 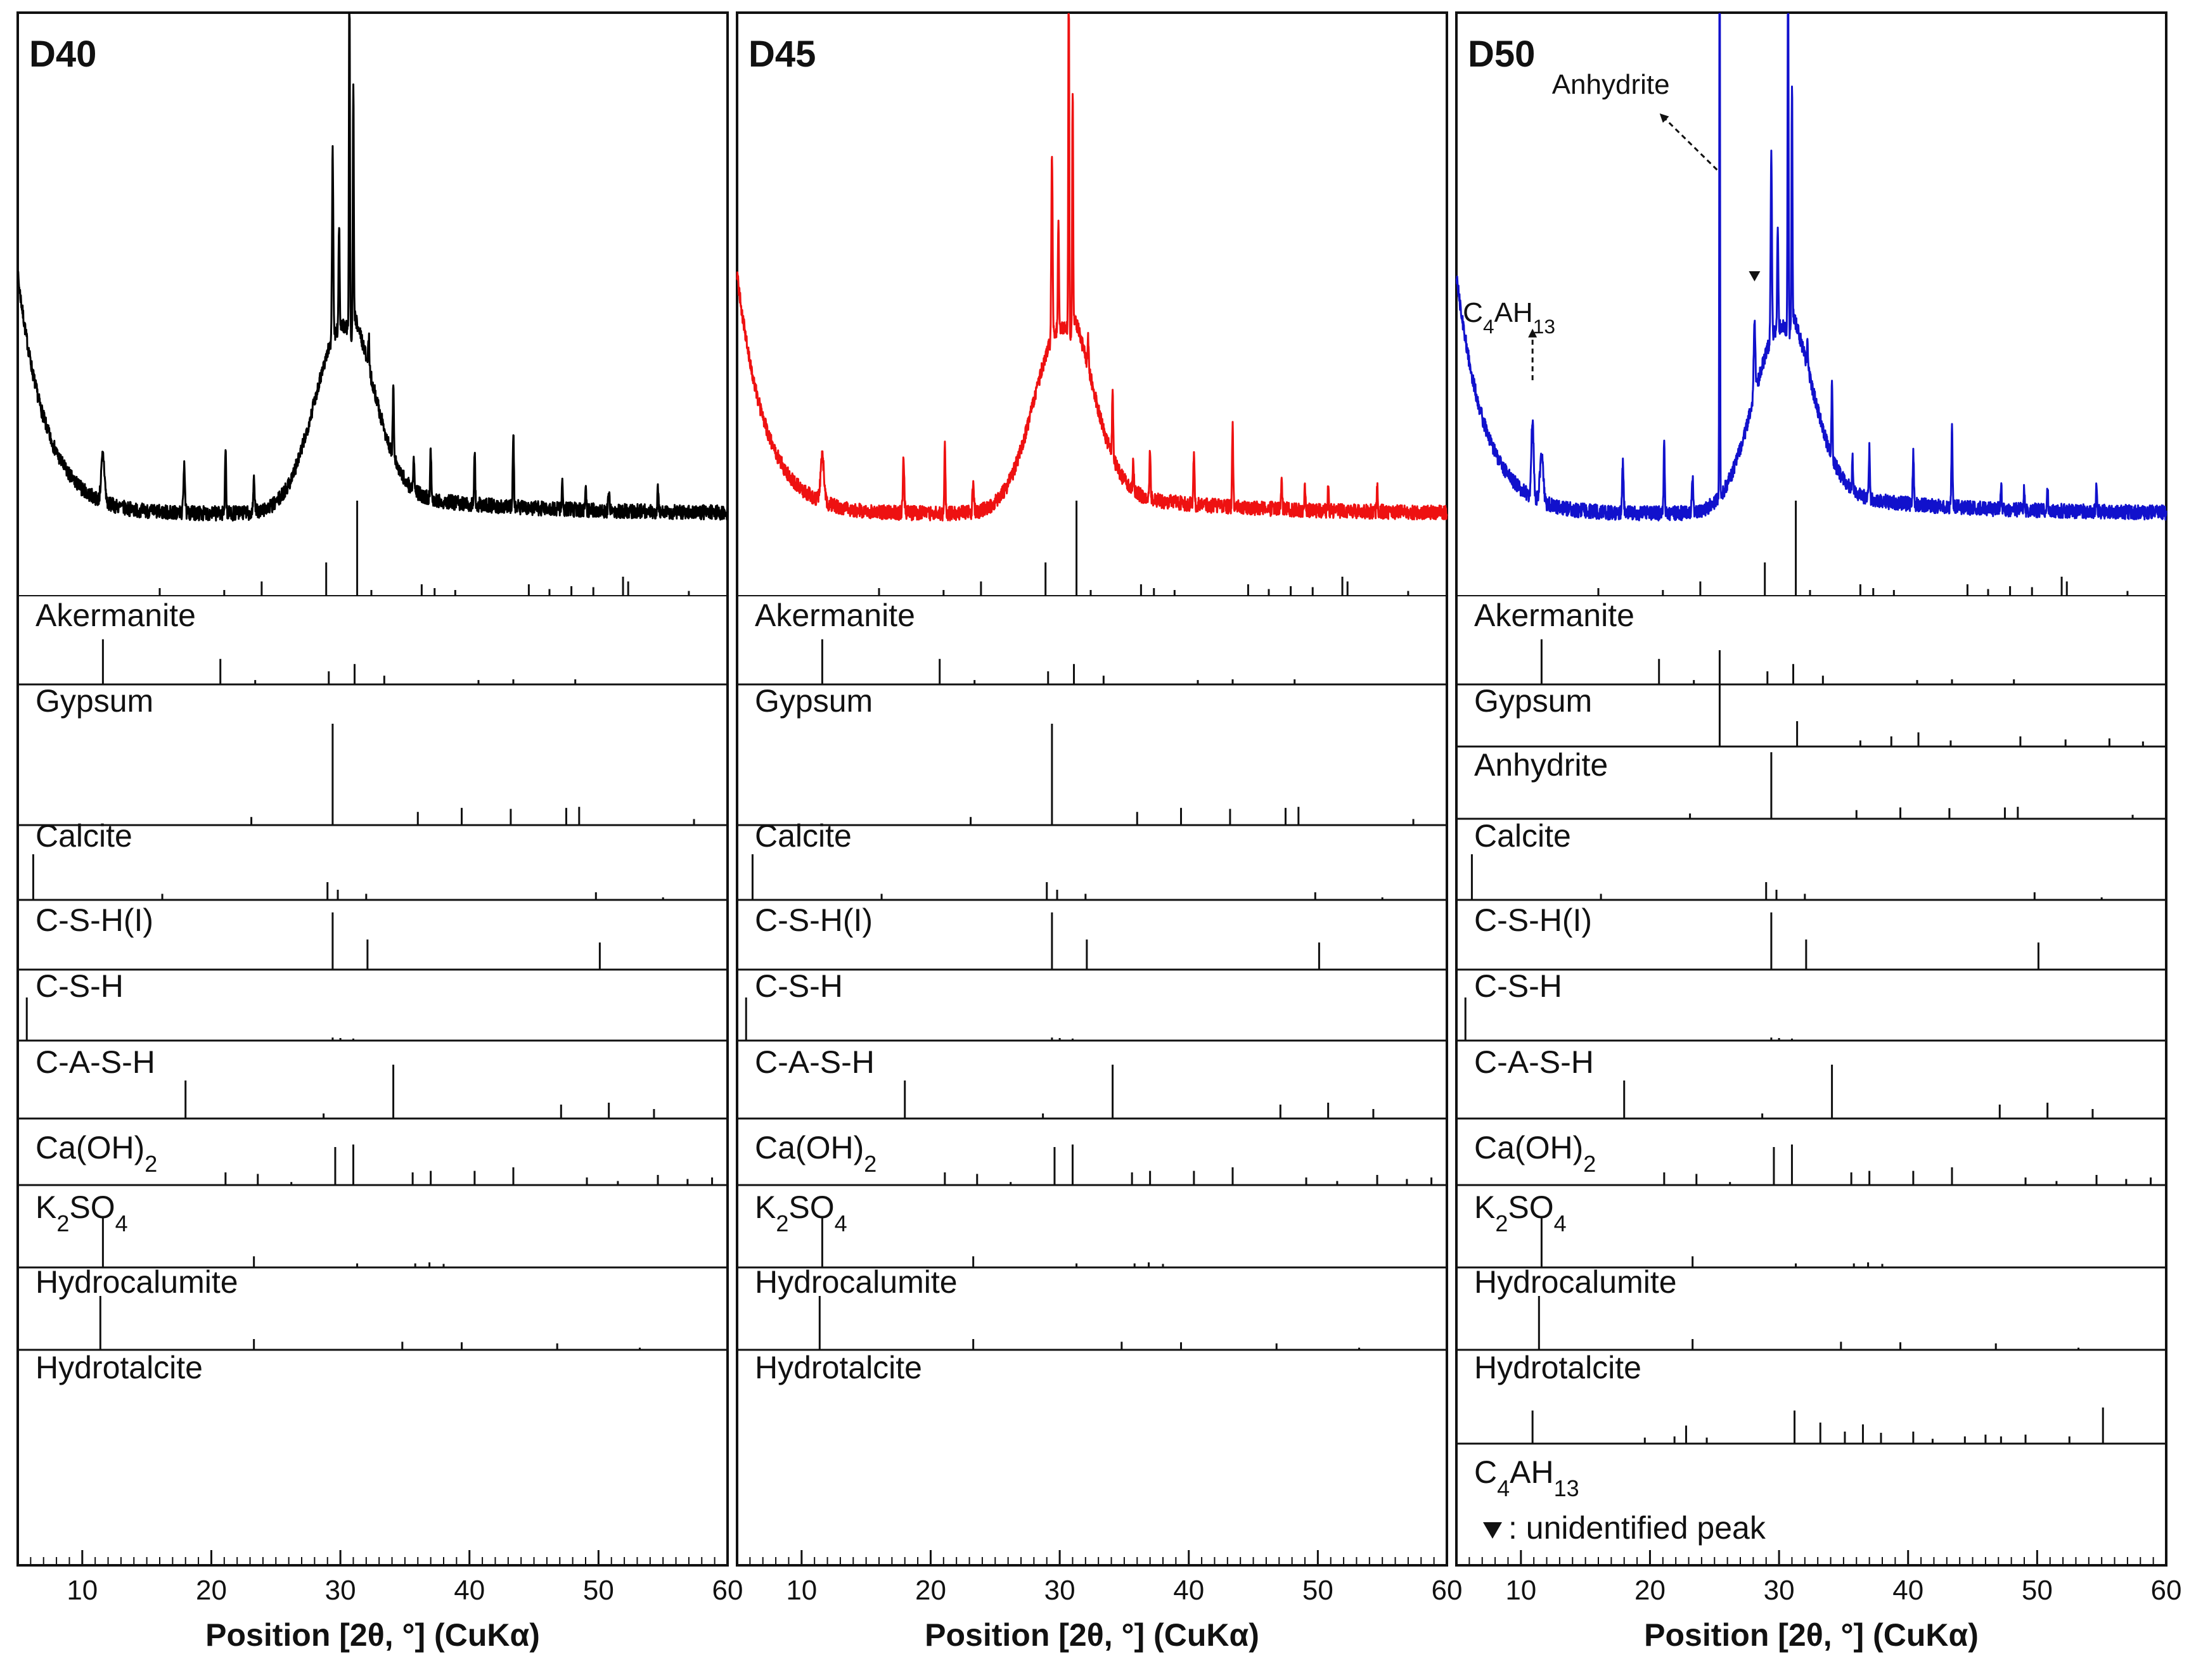 What do you see at coordinates (62, 54) in the screenshot?
I see `panel-title-d40: D40` at bounding box center [62, 54].